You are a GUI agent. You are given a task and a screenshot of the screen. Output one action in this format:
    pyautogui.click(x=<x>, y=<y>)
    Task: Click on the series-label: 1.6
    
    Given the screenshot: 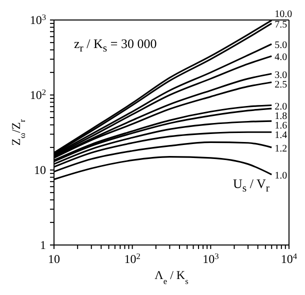 What is the action you would take?
    pyautogui.click(x=281, y=126)
    